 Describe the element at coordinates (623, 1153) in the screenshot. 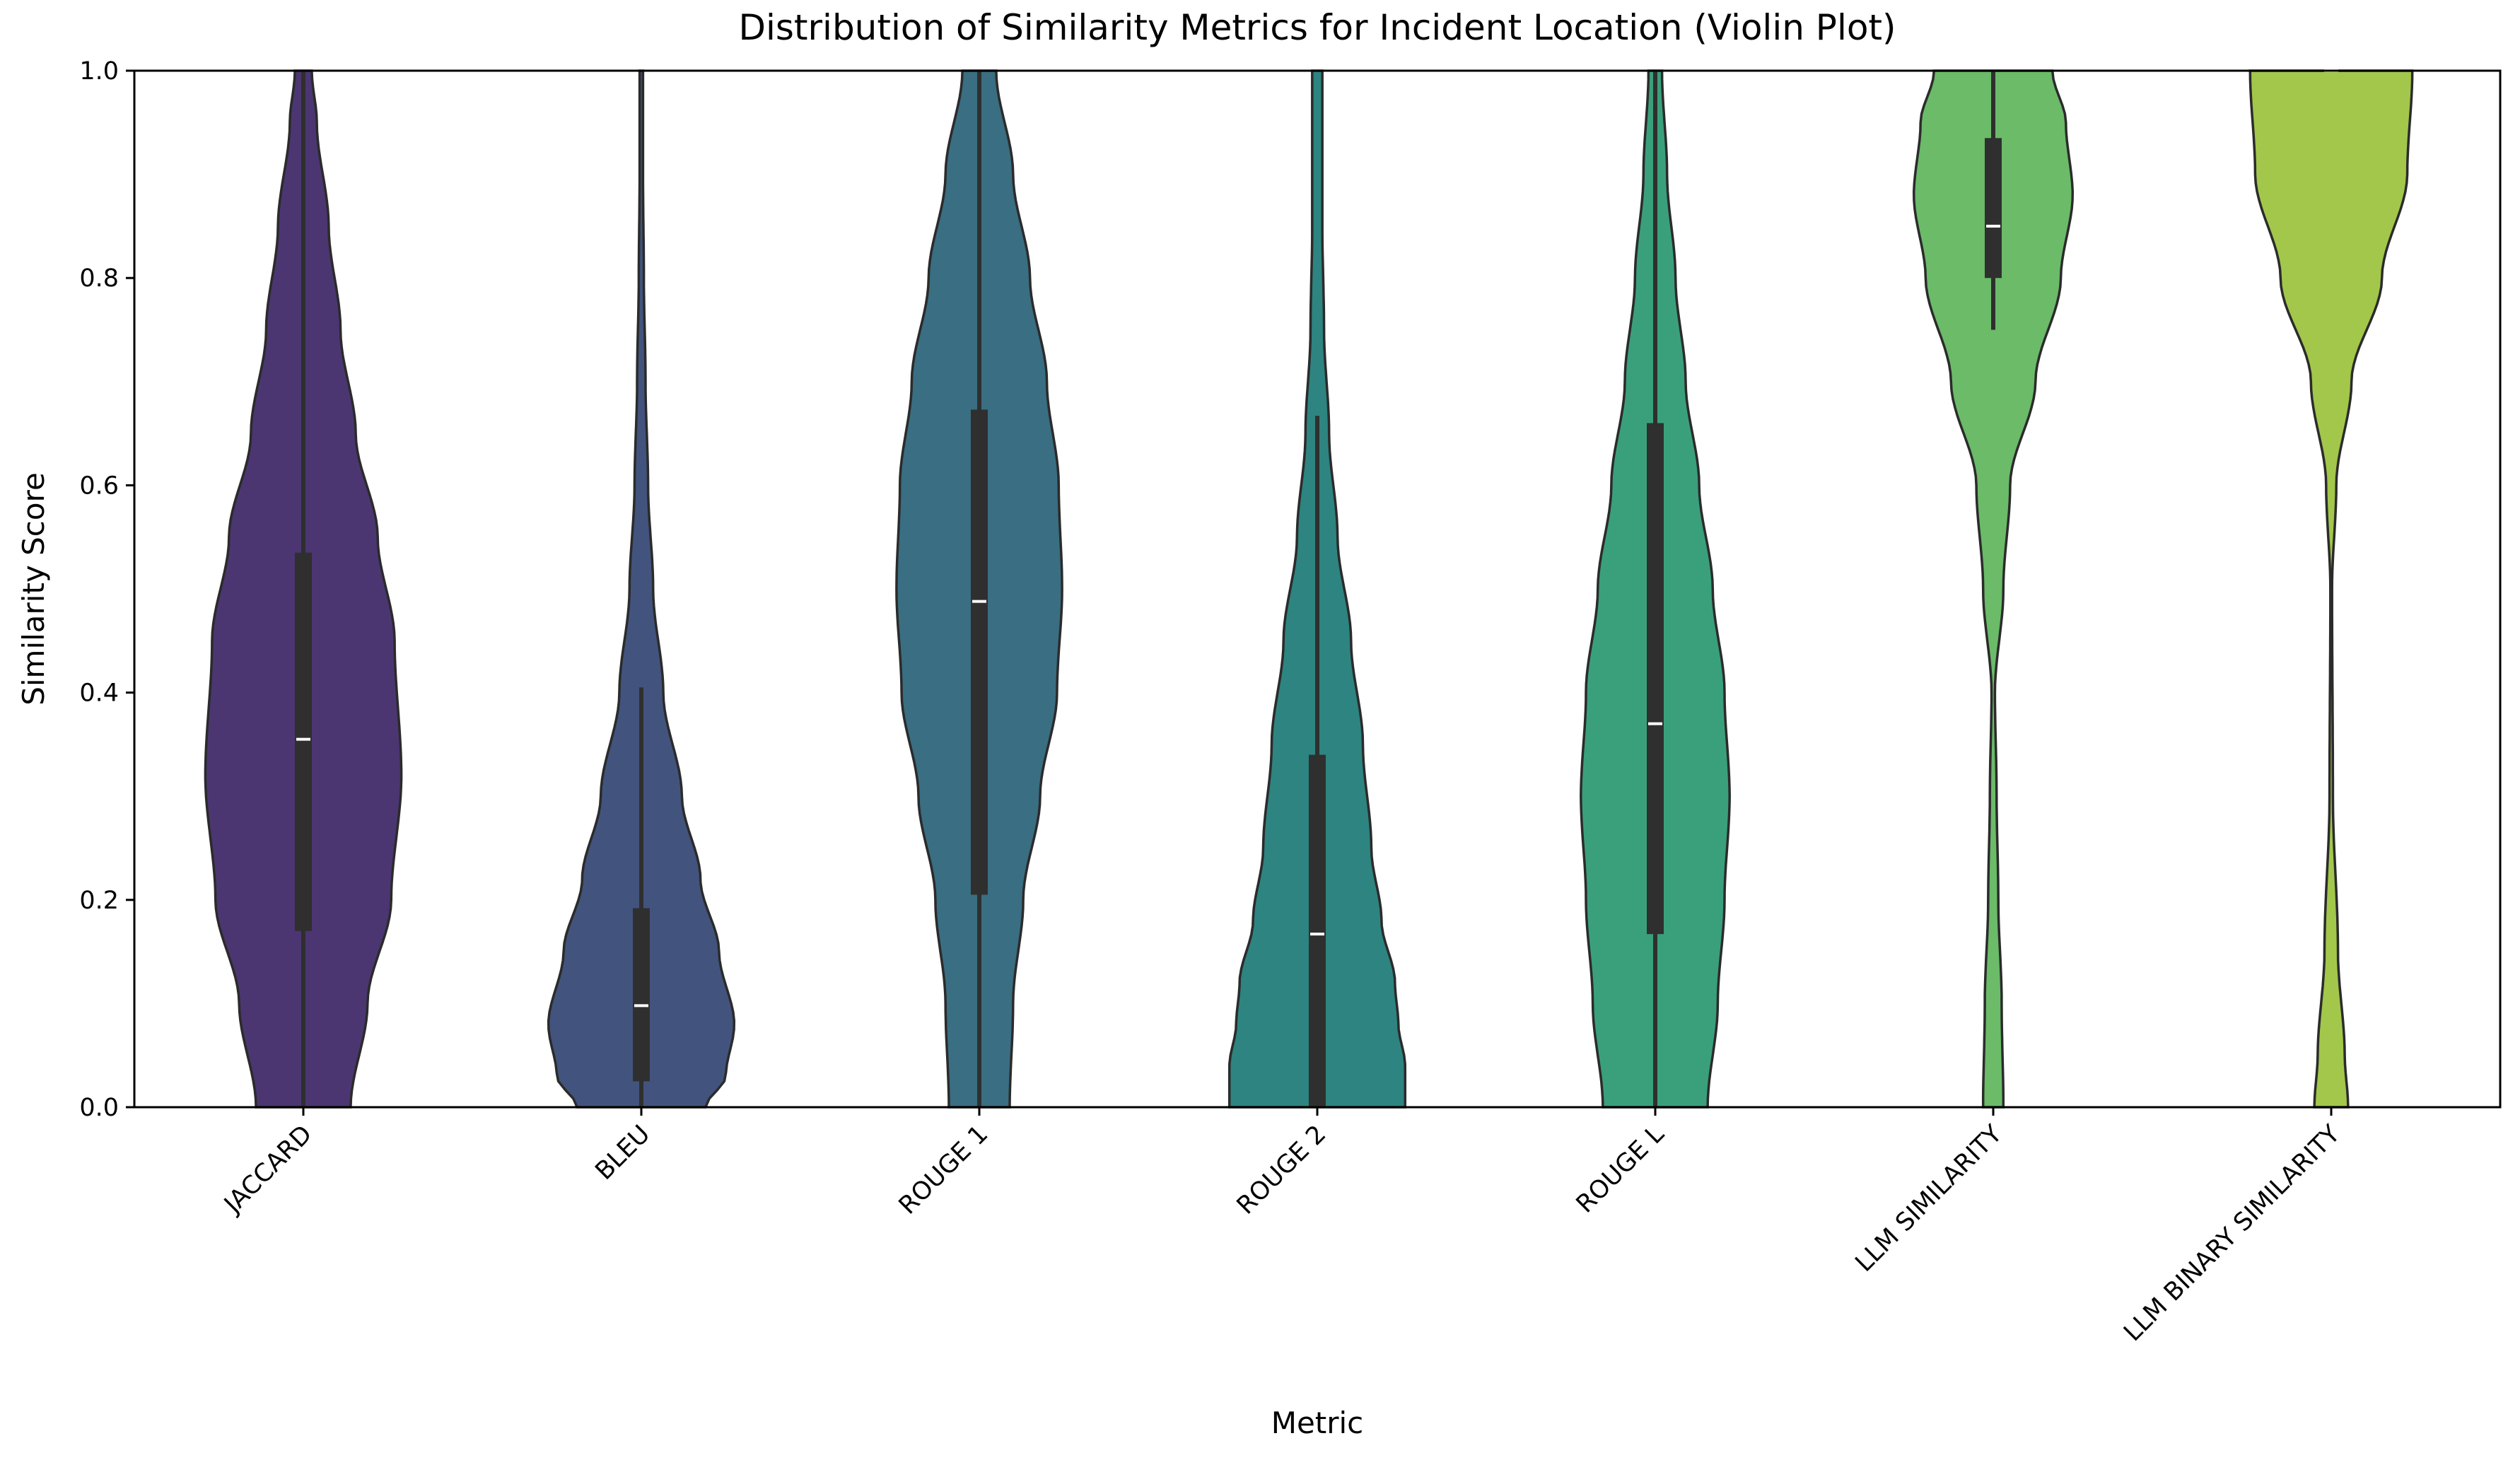

I see `x-tick-label: BLEU` at that location.